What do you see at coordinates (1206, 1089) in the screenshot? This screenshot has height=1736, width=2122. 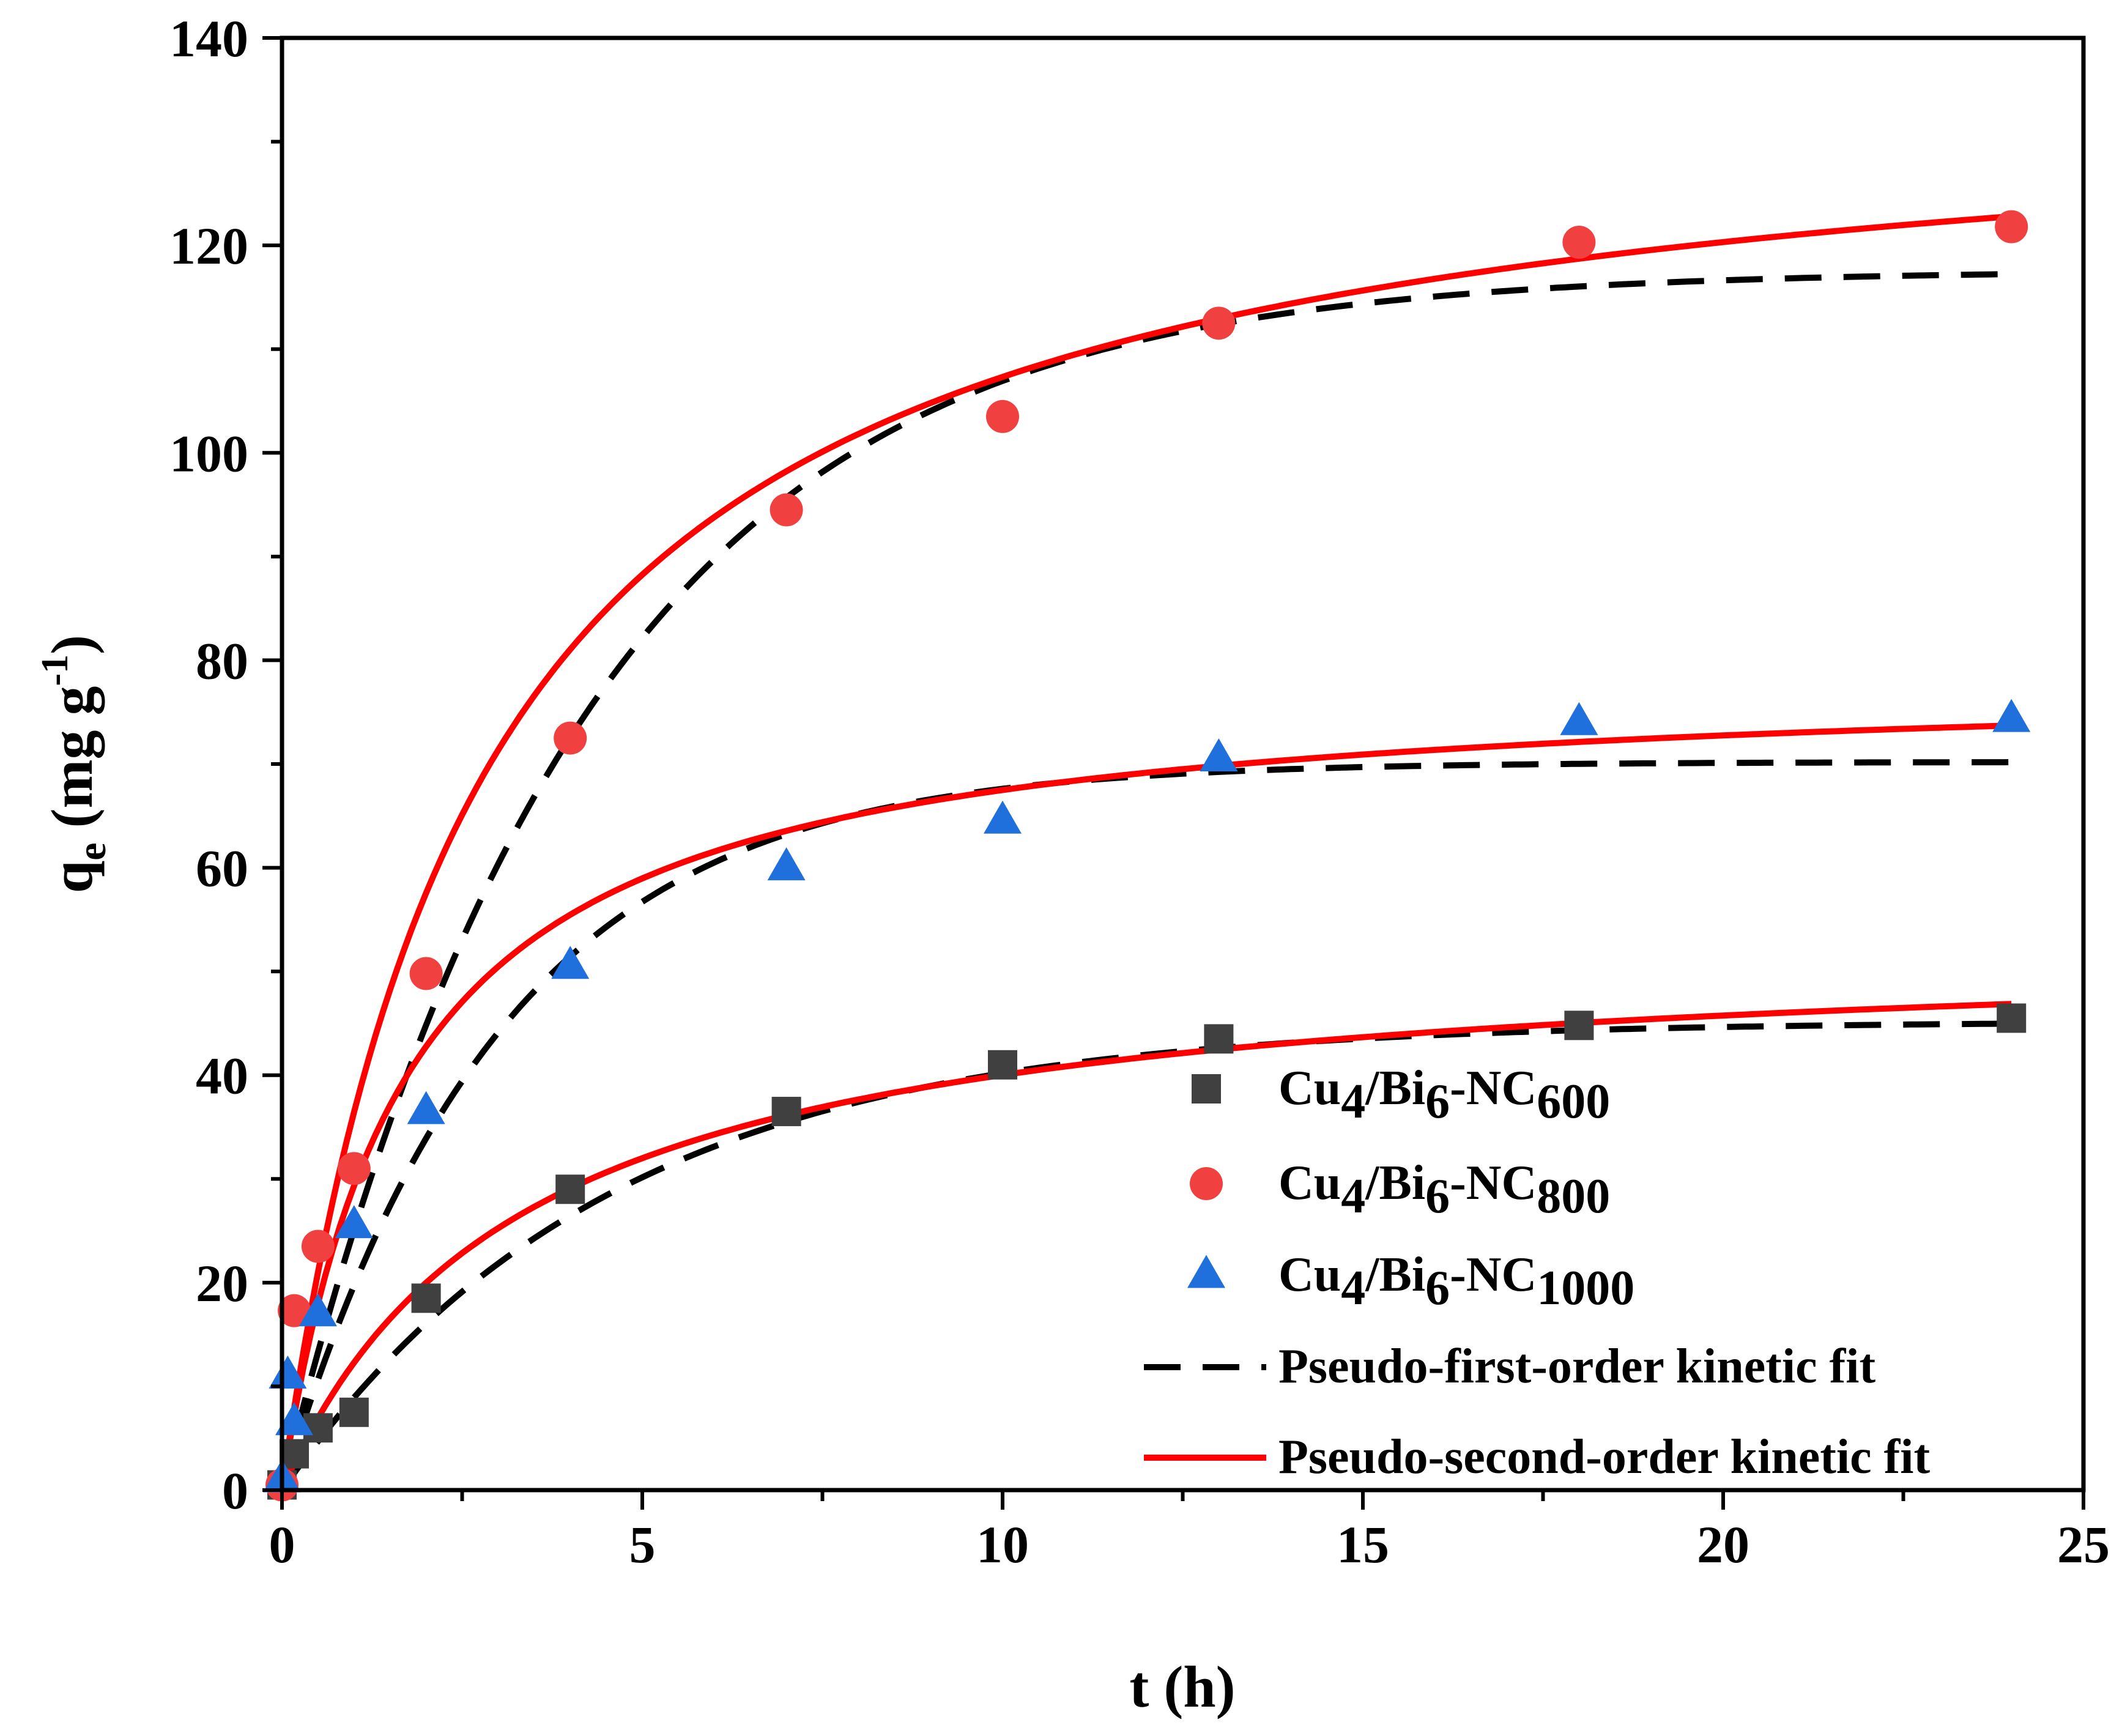 I see `legend-marker-square` at bounding box center [1206, 1089].